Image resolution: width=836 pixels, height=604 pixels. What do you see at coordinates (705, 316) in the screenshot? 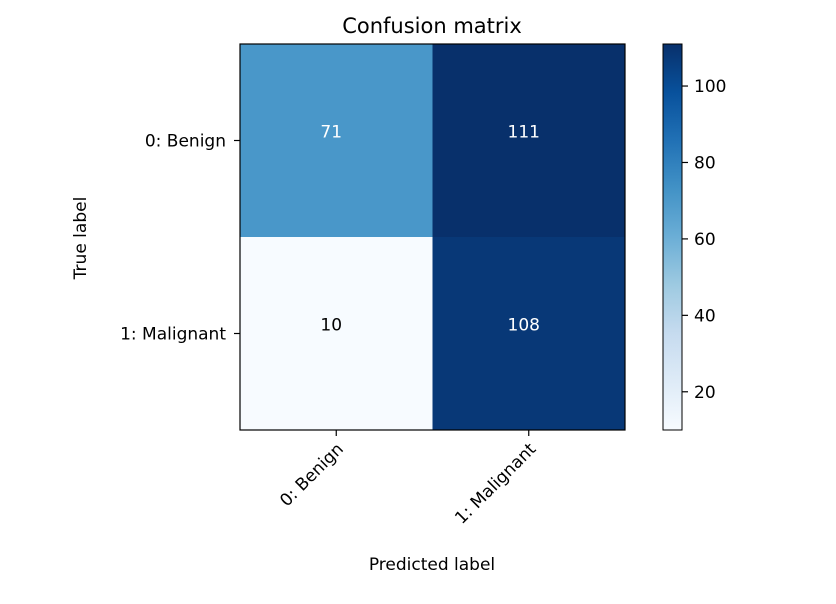
I see `colorbar-tick-label: 40` at bounding box center [705, 316].